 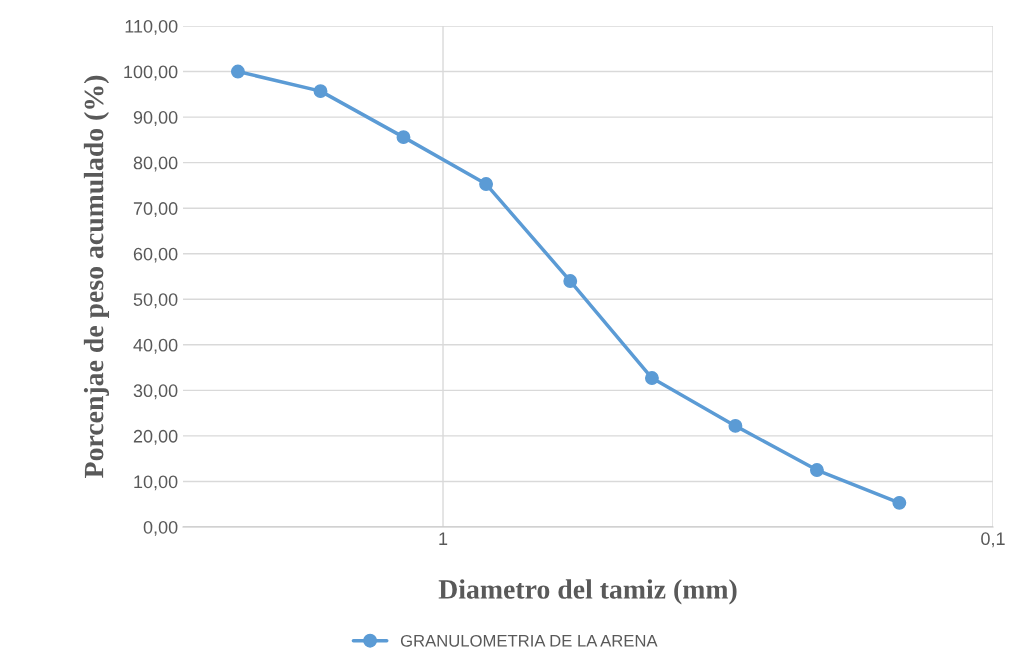 What do you see at coordinates (155, 392) in the screenshot?
I see `y-tick-label: 30,00` at bounding box center [155, 392].